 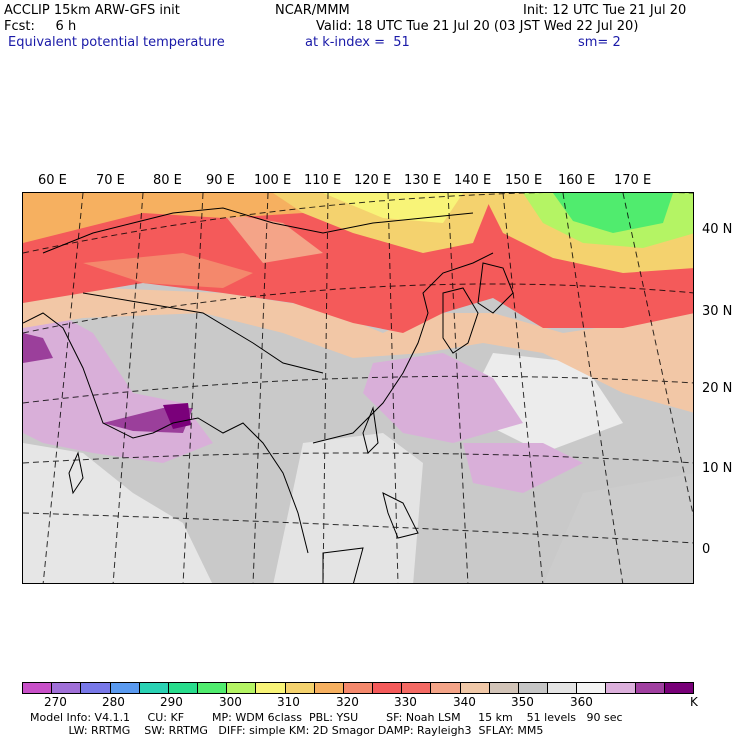 I want to click on colorbar, so click(x=358, y=688).